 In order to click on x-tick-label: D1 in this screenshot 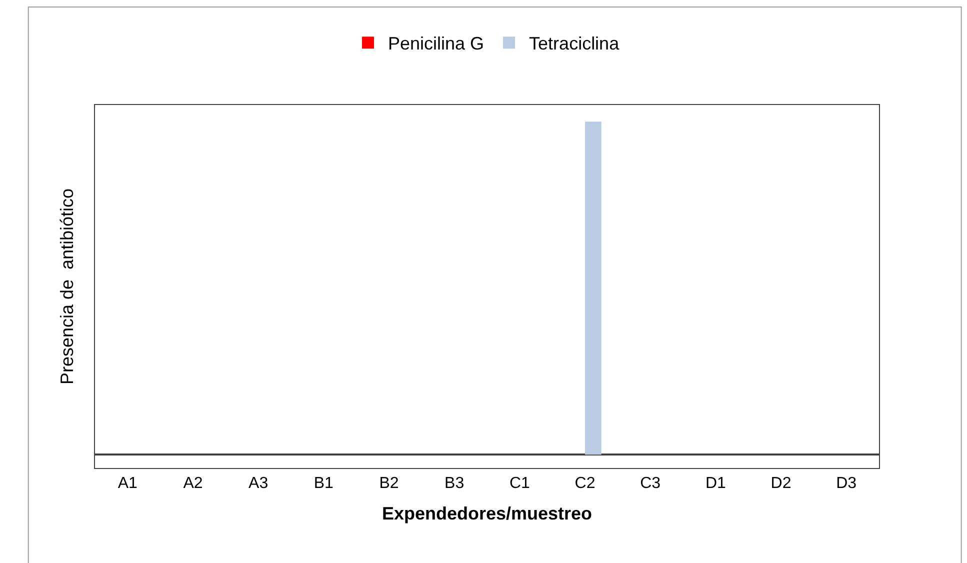, I will do `click(715, 483)`.